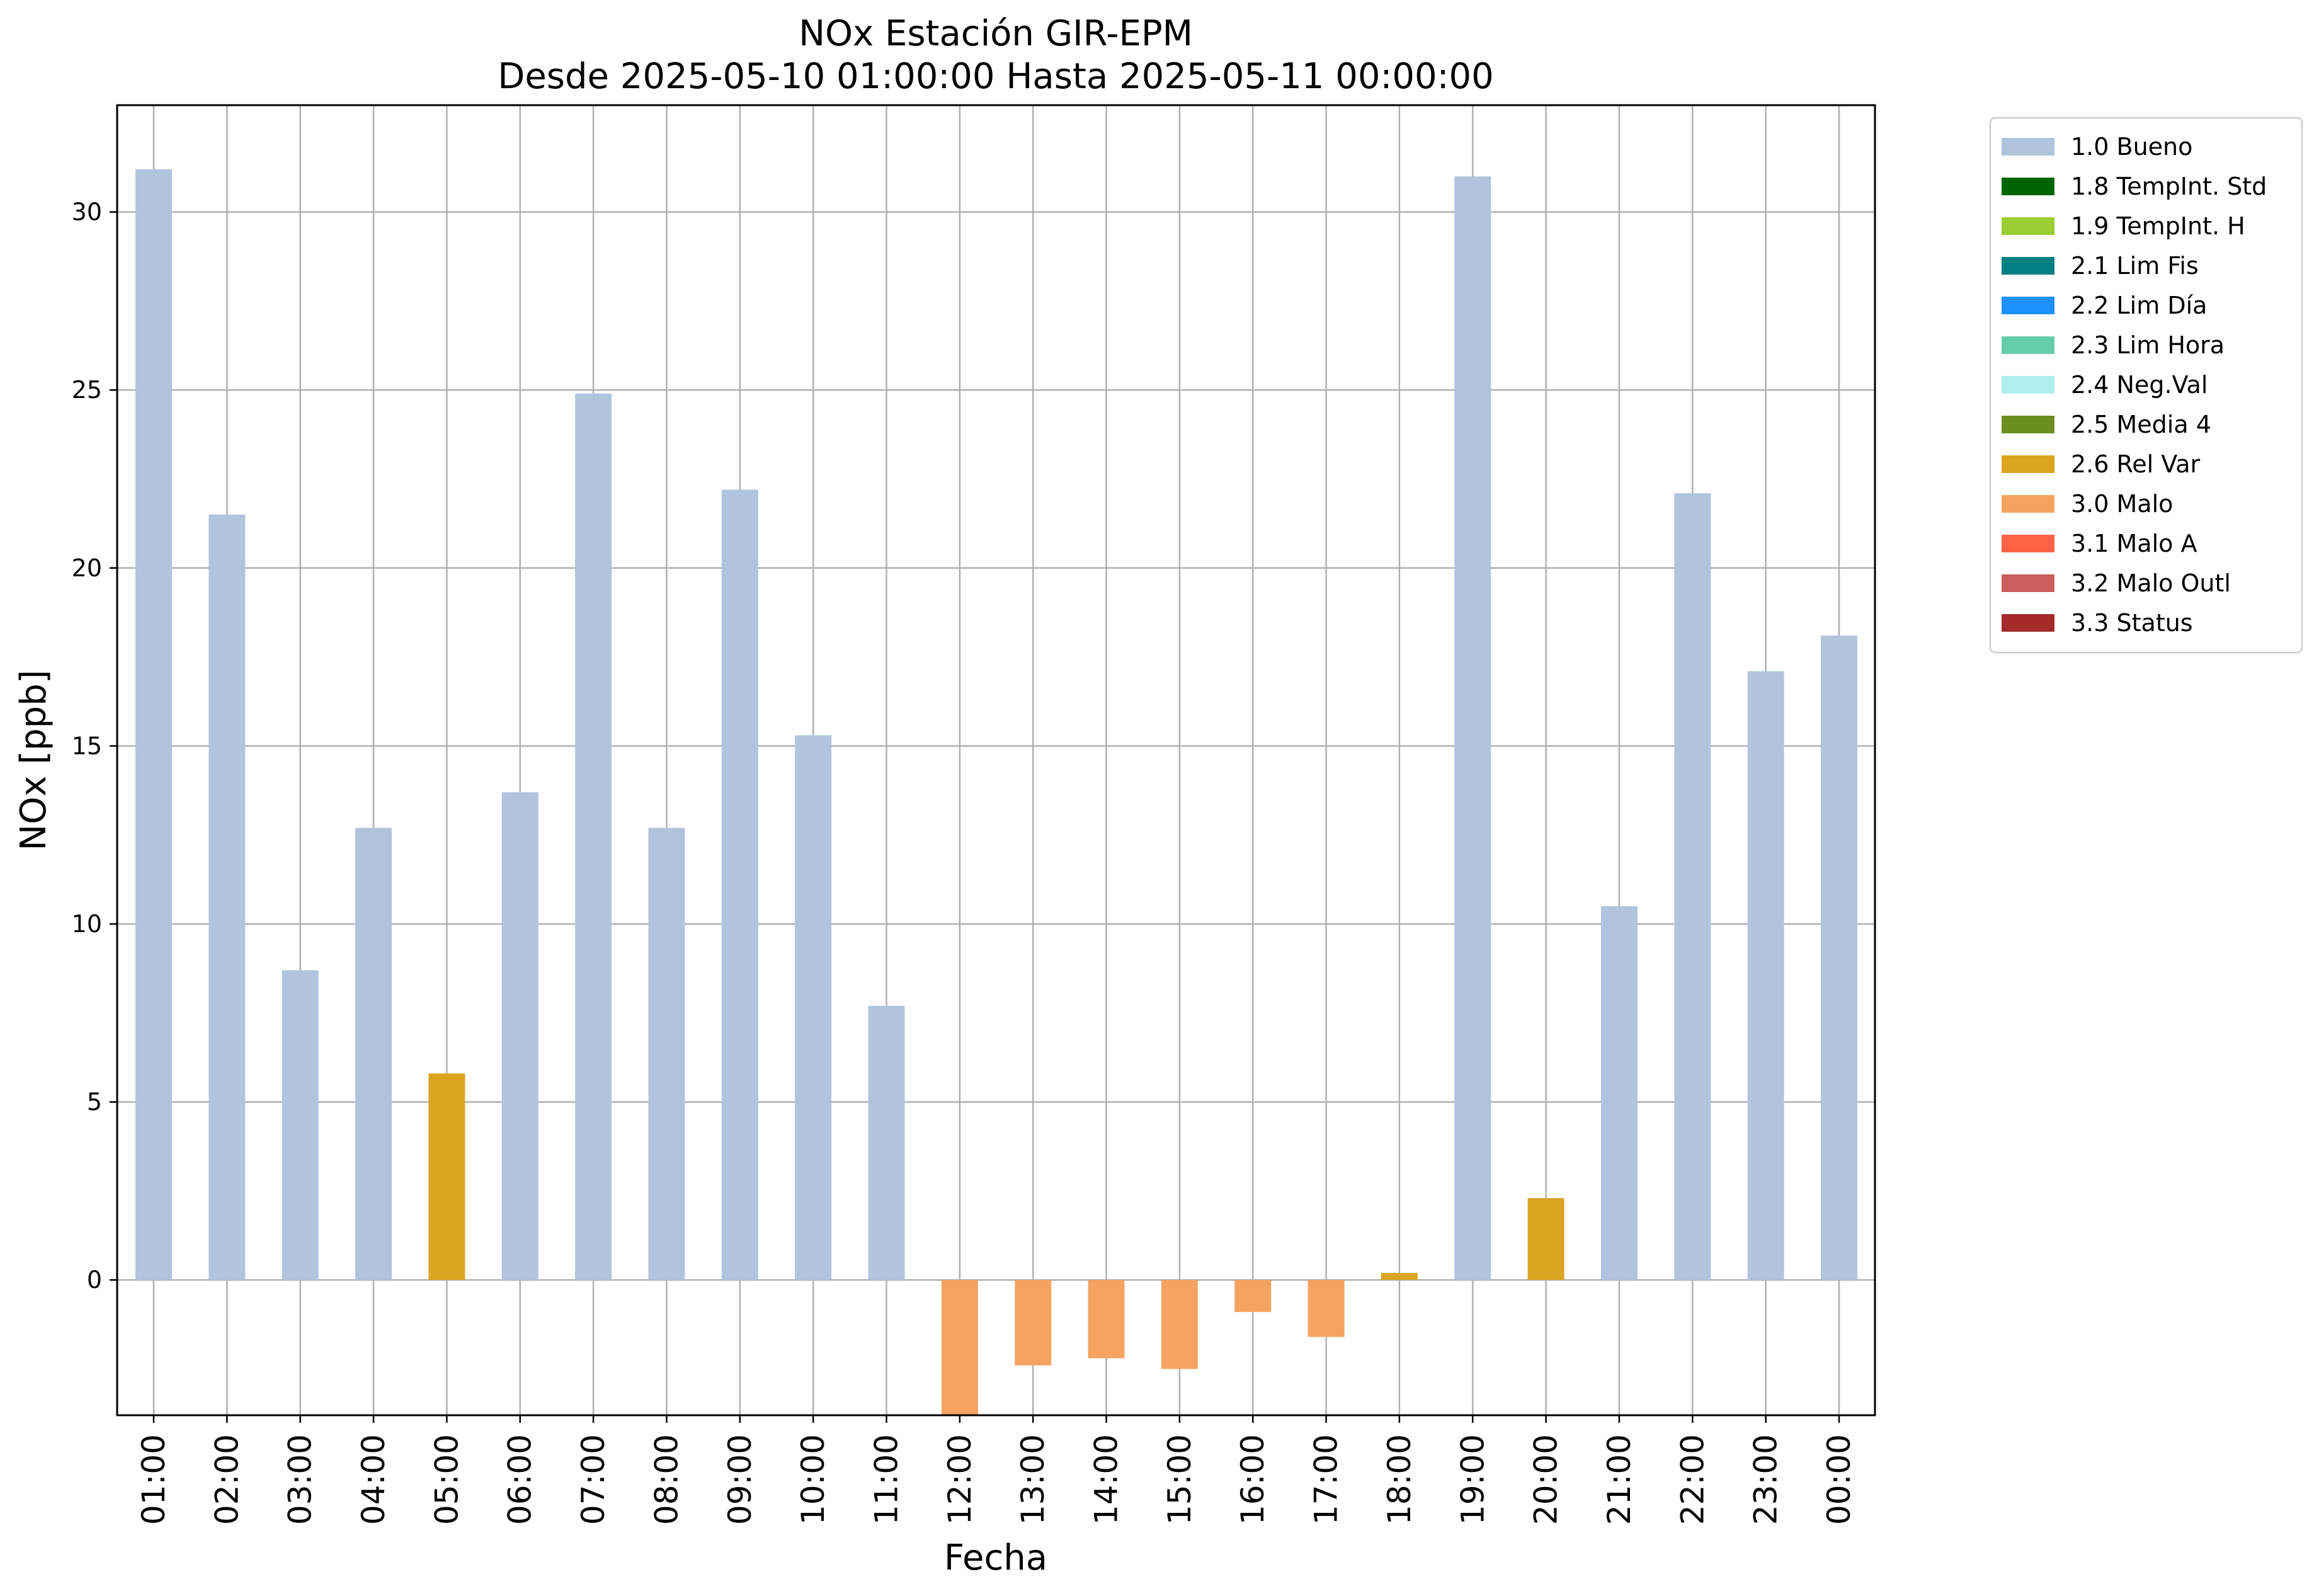  I want to click on x-tick-label: 06:00, so click(520, 1479).